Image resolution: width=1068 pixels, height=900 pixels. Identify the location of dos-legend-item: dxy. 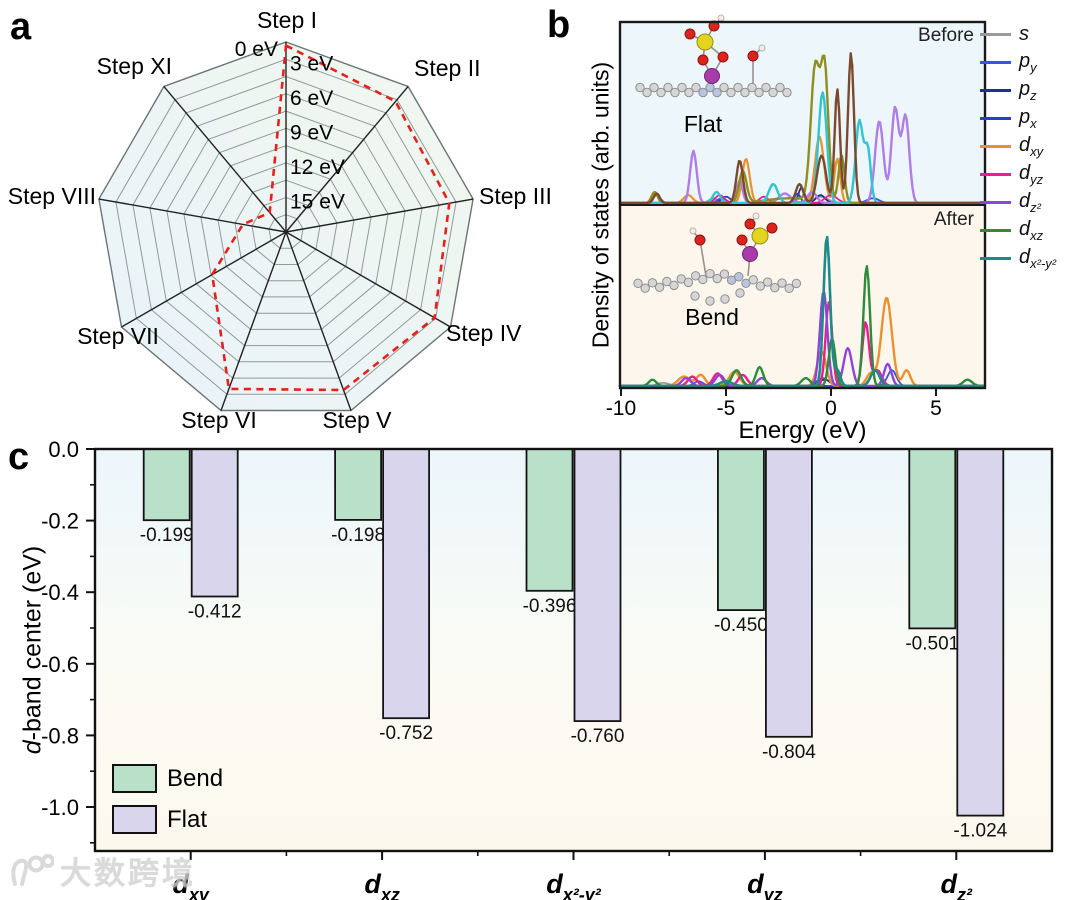
(1024, 146).